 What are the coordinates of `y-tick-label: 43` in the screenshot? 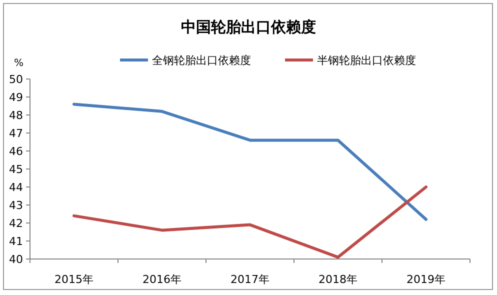 It's located at (16, 205).